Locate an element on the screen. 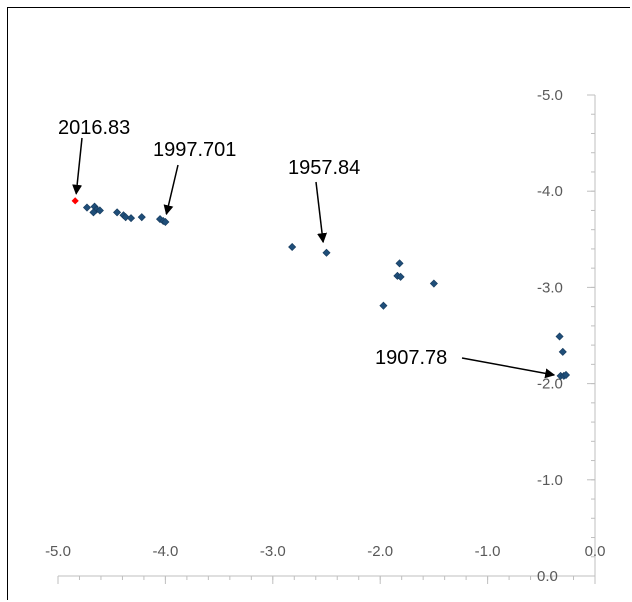 Image resolution: width=632 pixels, height=602 pixels. annotation-label: 2016.83 is located at coordinates (94, 128).